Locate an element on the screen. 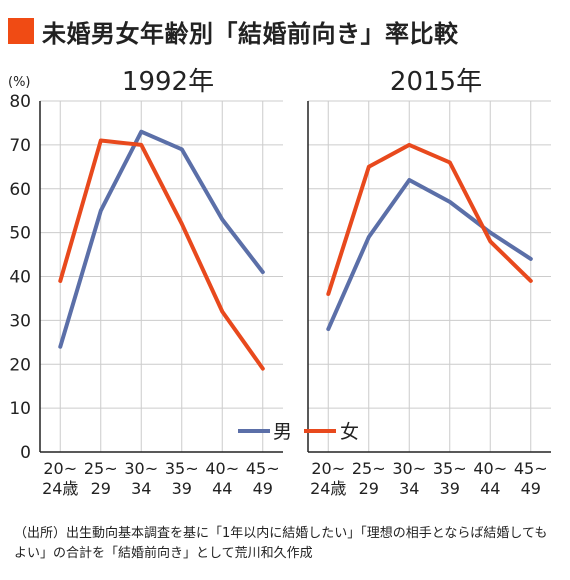 Image resolution: width=570 pixels, height=580 pixels. y-tick-label: 80 is located at coordinates (20, 102).